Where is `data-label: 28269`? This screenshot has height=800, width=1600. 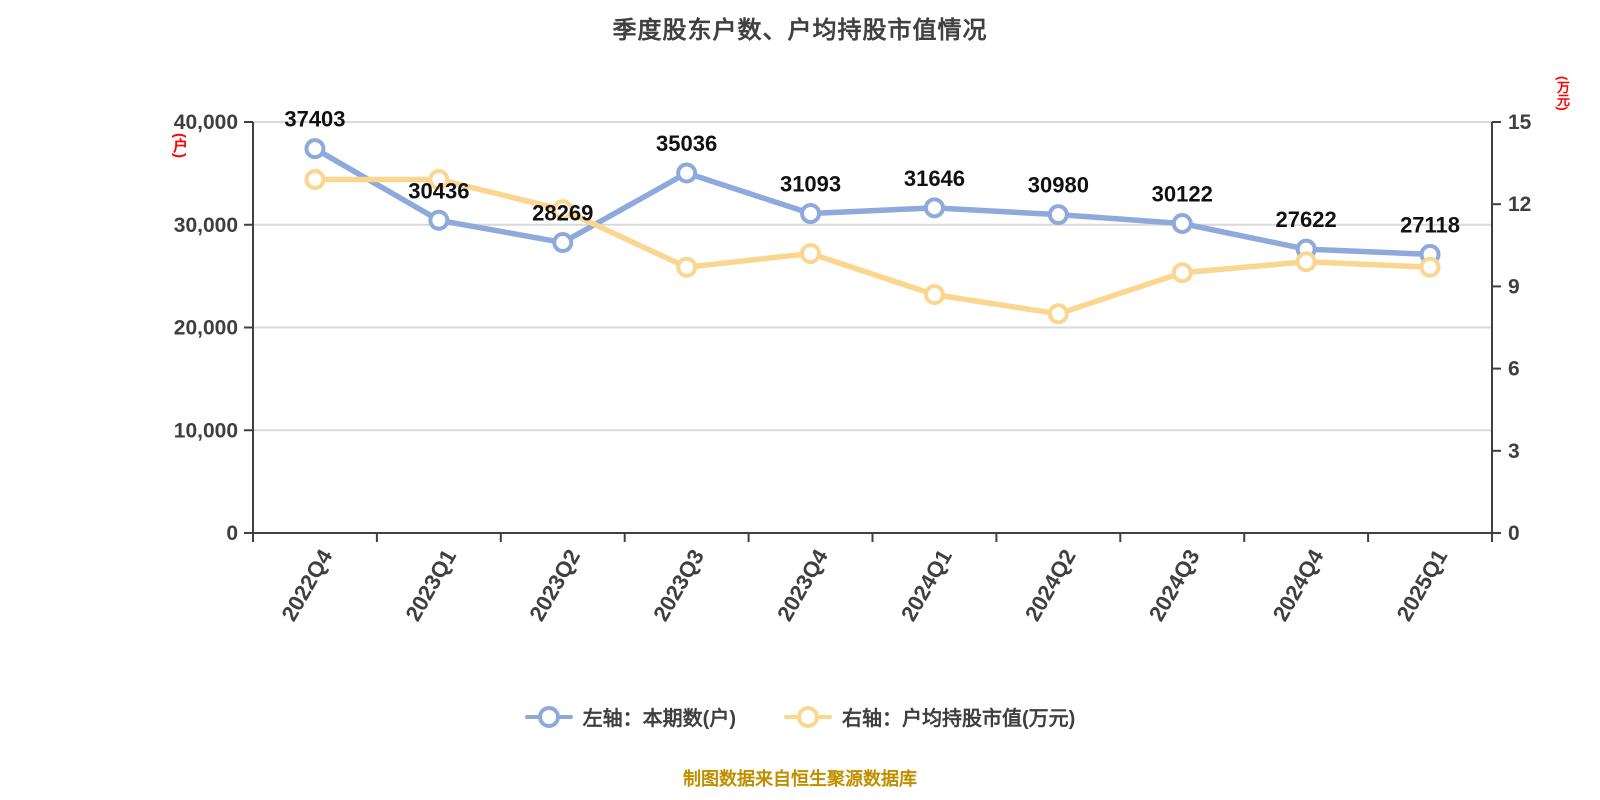
data-label: 28269 is located at coordinates (562, 213).